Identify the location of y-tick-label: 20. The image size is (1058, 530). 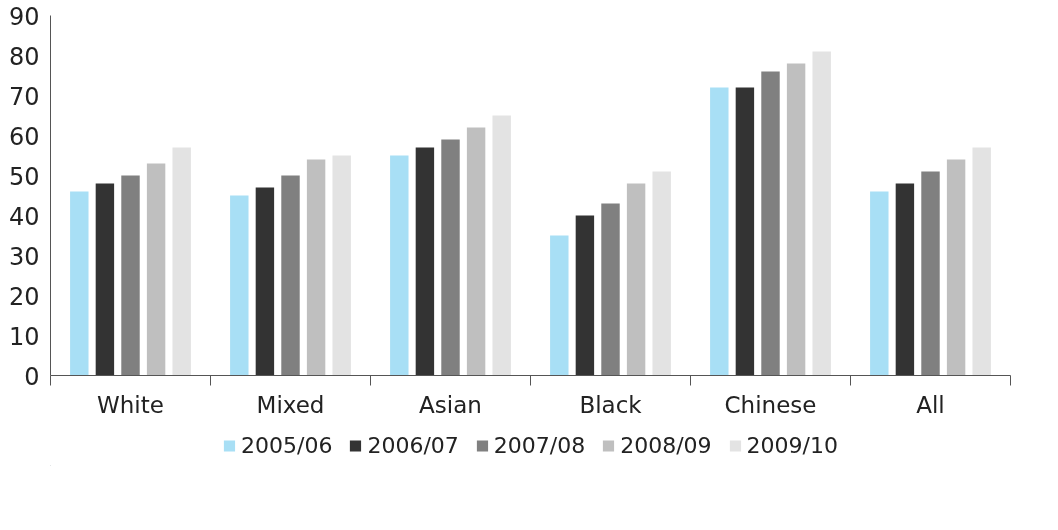
(24, 296).